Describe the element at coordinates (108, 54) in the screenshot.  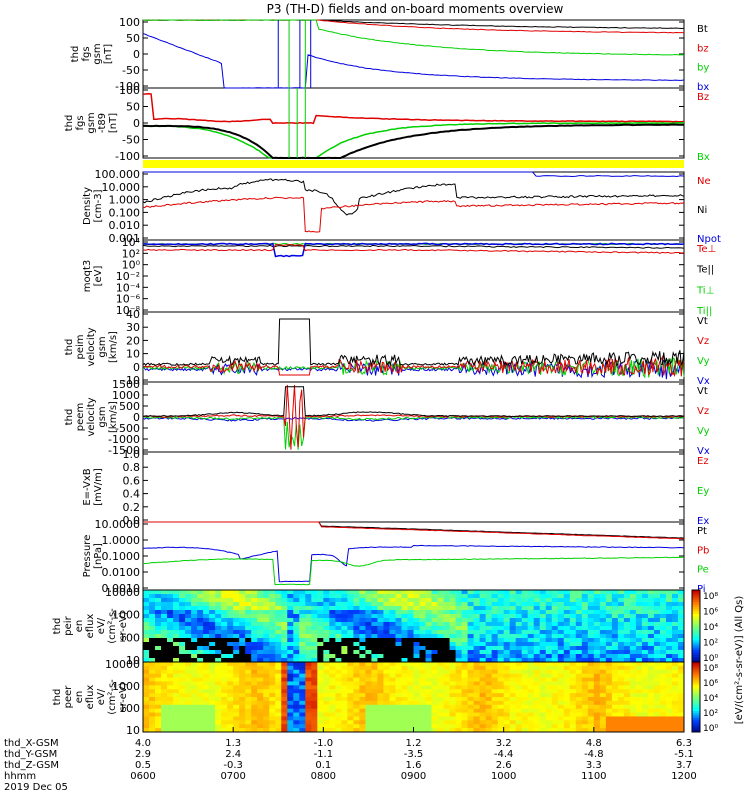
I see `y-axis-label: [nT]` at that location.